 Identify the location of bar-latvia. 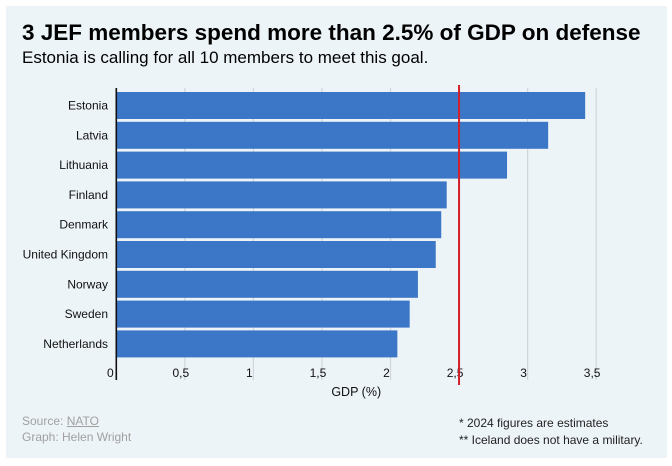
(332, 135).